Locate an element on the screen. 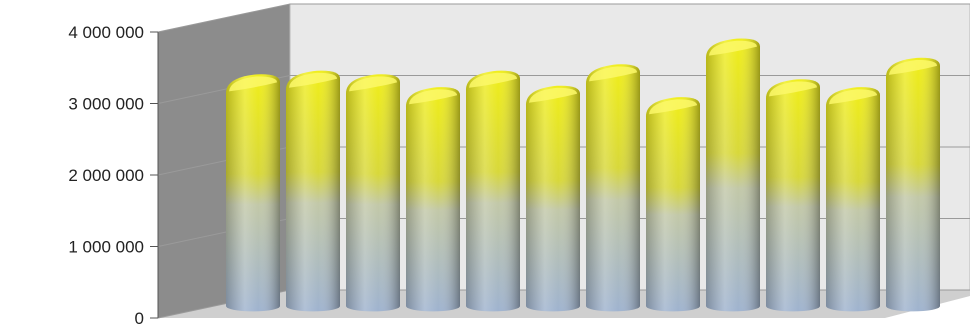 This screenshot has height=332, width=970. y-tick-label: 0 is located at coordinates (139, 318).